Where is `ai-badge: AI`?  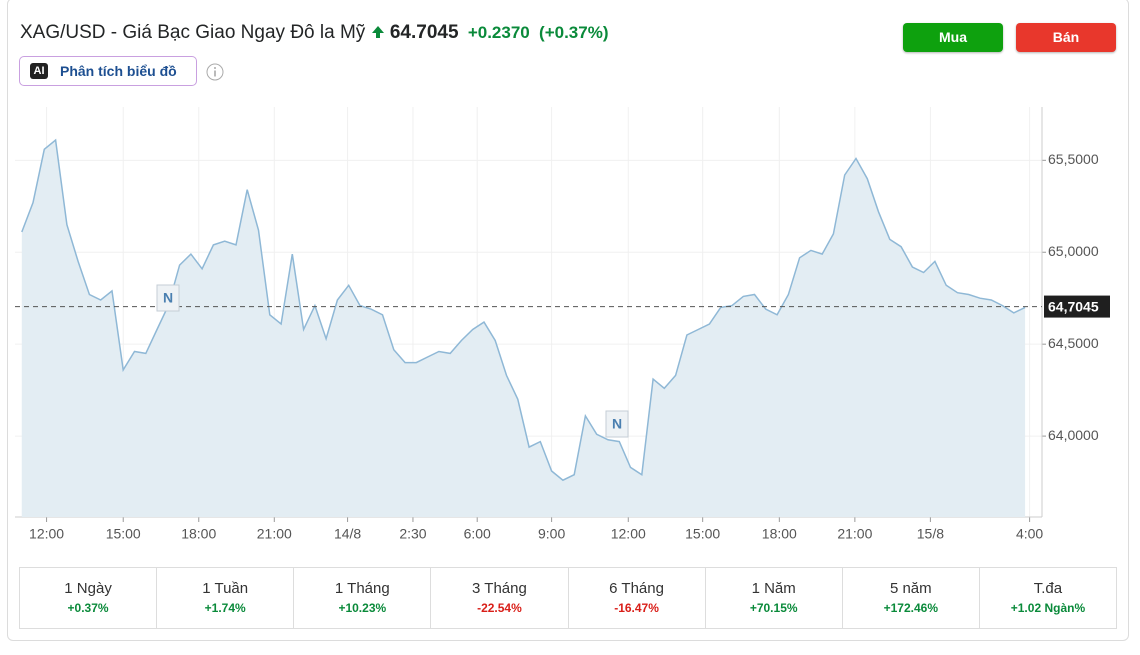
ai-badge: AI is located at coordinates (39, 71).